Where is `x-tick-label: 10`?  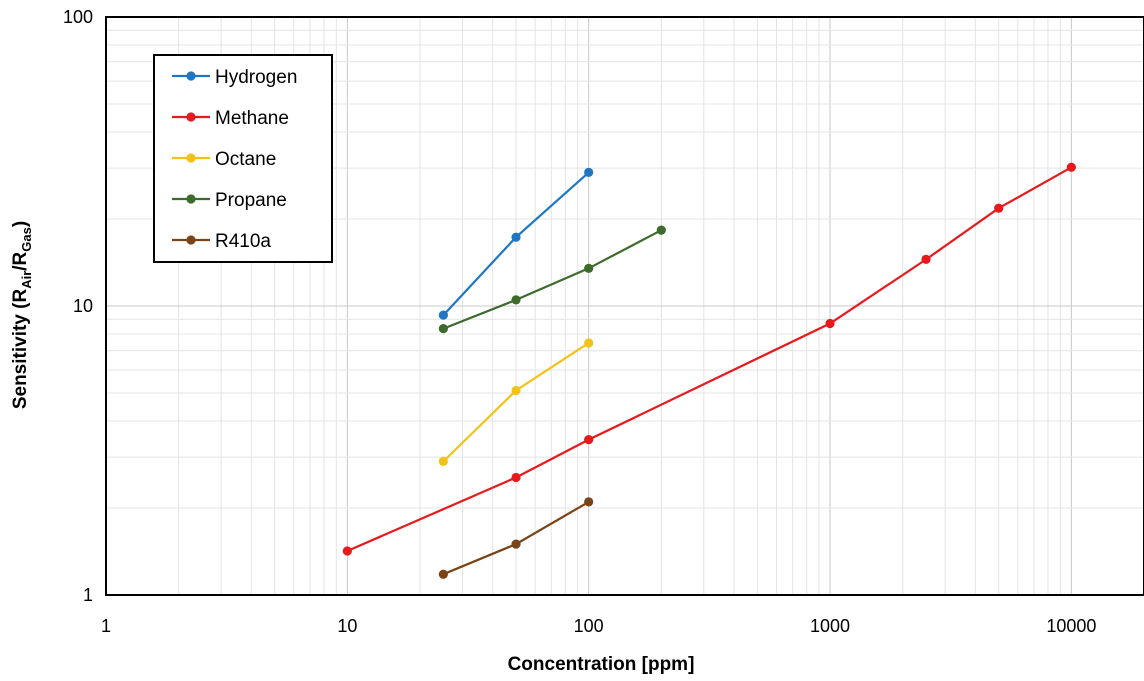
x-tick-label: 10 is located at coordinates (347, 626).